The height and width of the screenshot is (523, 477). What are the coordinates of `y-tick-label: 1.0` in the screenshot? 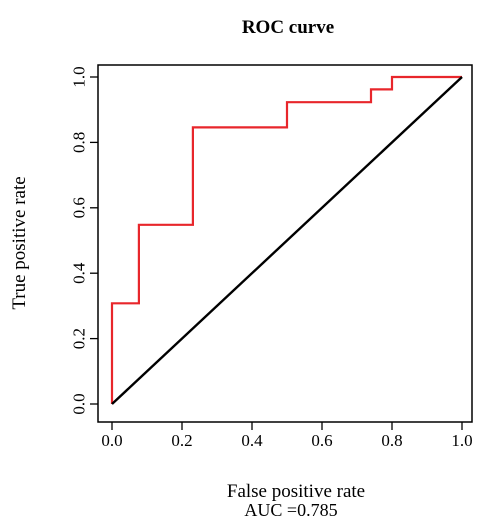 It's located at (79, 76).